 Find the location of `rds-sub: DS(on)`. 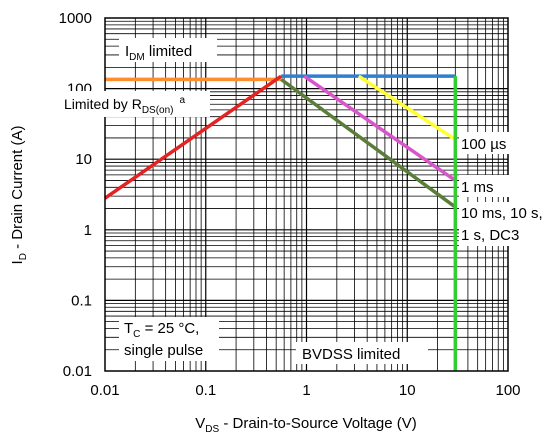

rds-sub: DS(on) is located at coordinates (158, 110).